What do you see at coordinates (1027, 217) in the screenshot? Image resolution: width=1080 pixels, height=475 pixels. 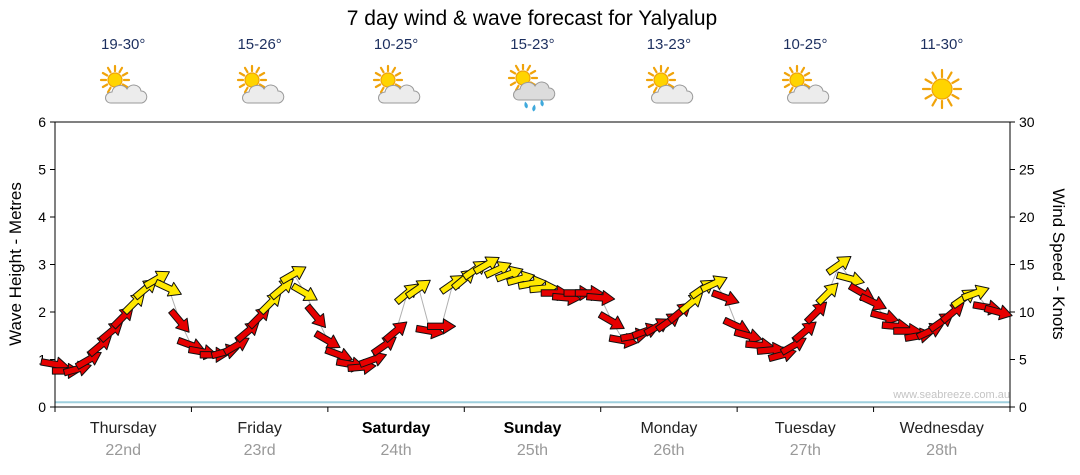 I see `right-tick-label: 20` at bounding box center [1027, 217].